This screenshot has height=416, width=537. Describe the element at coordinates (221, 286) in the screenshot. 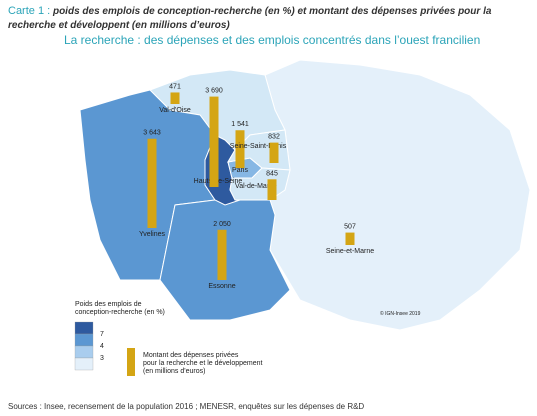

I see `dept-name: Essonne` at that location.